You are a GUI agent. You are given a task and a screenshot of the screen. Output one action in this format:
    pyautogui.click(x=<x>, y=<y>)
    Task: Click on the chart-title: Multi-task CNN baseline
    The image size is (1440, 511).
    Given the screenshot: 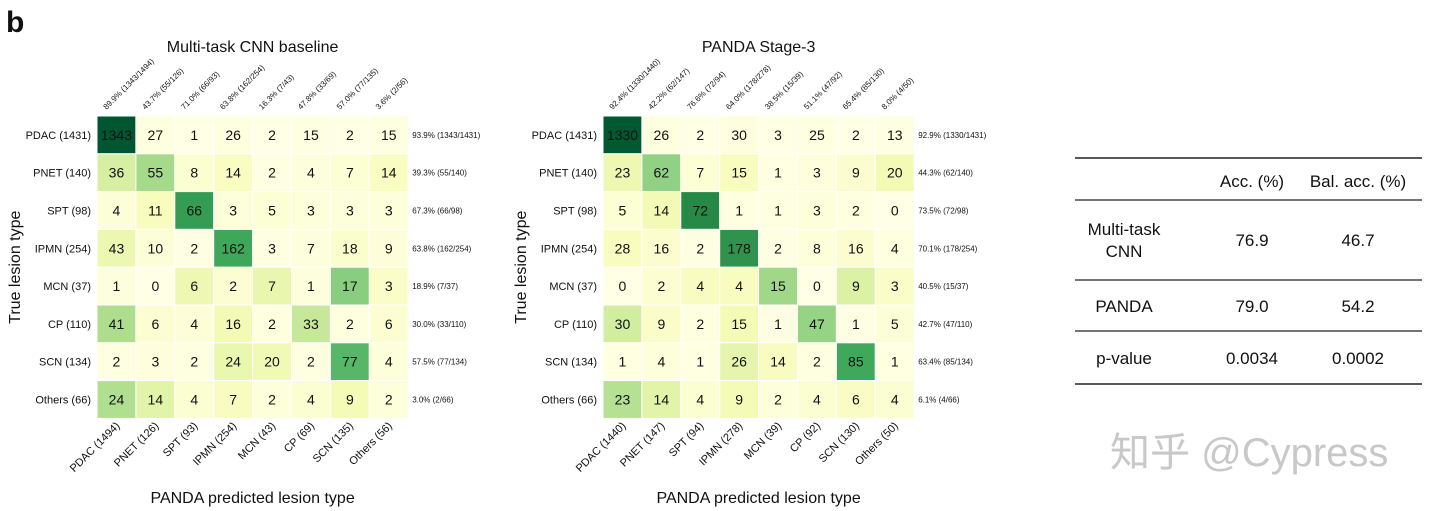 What is the action you would take?
    pyautogui.click(x=253, y=47)
    